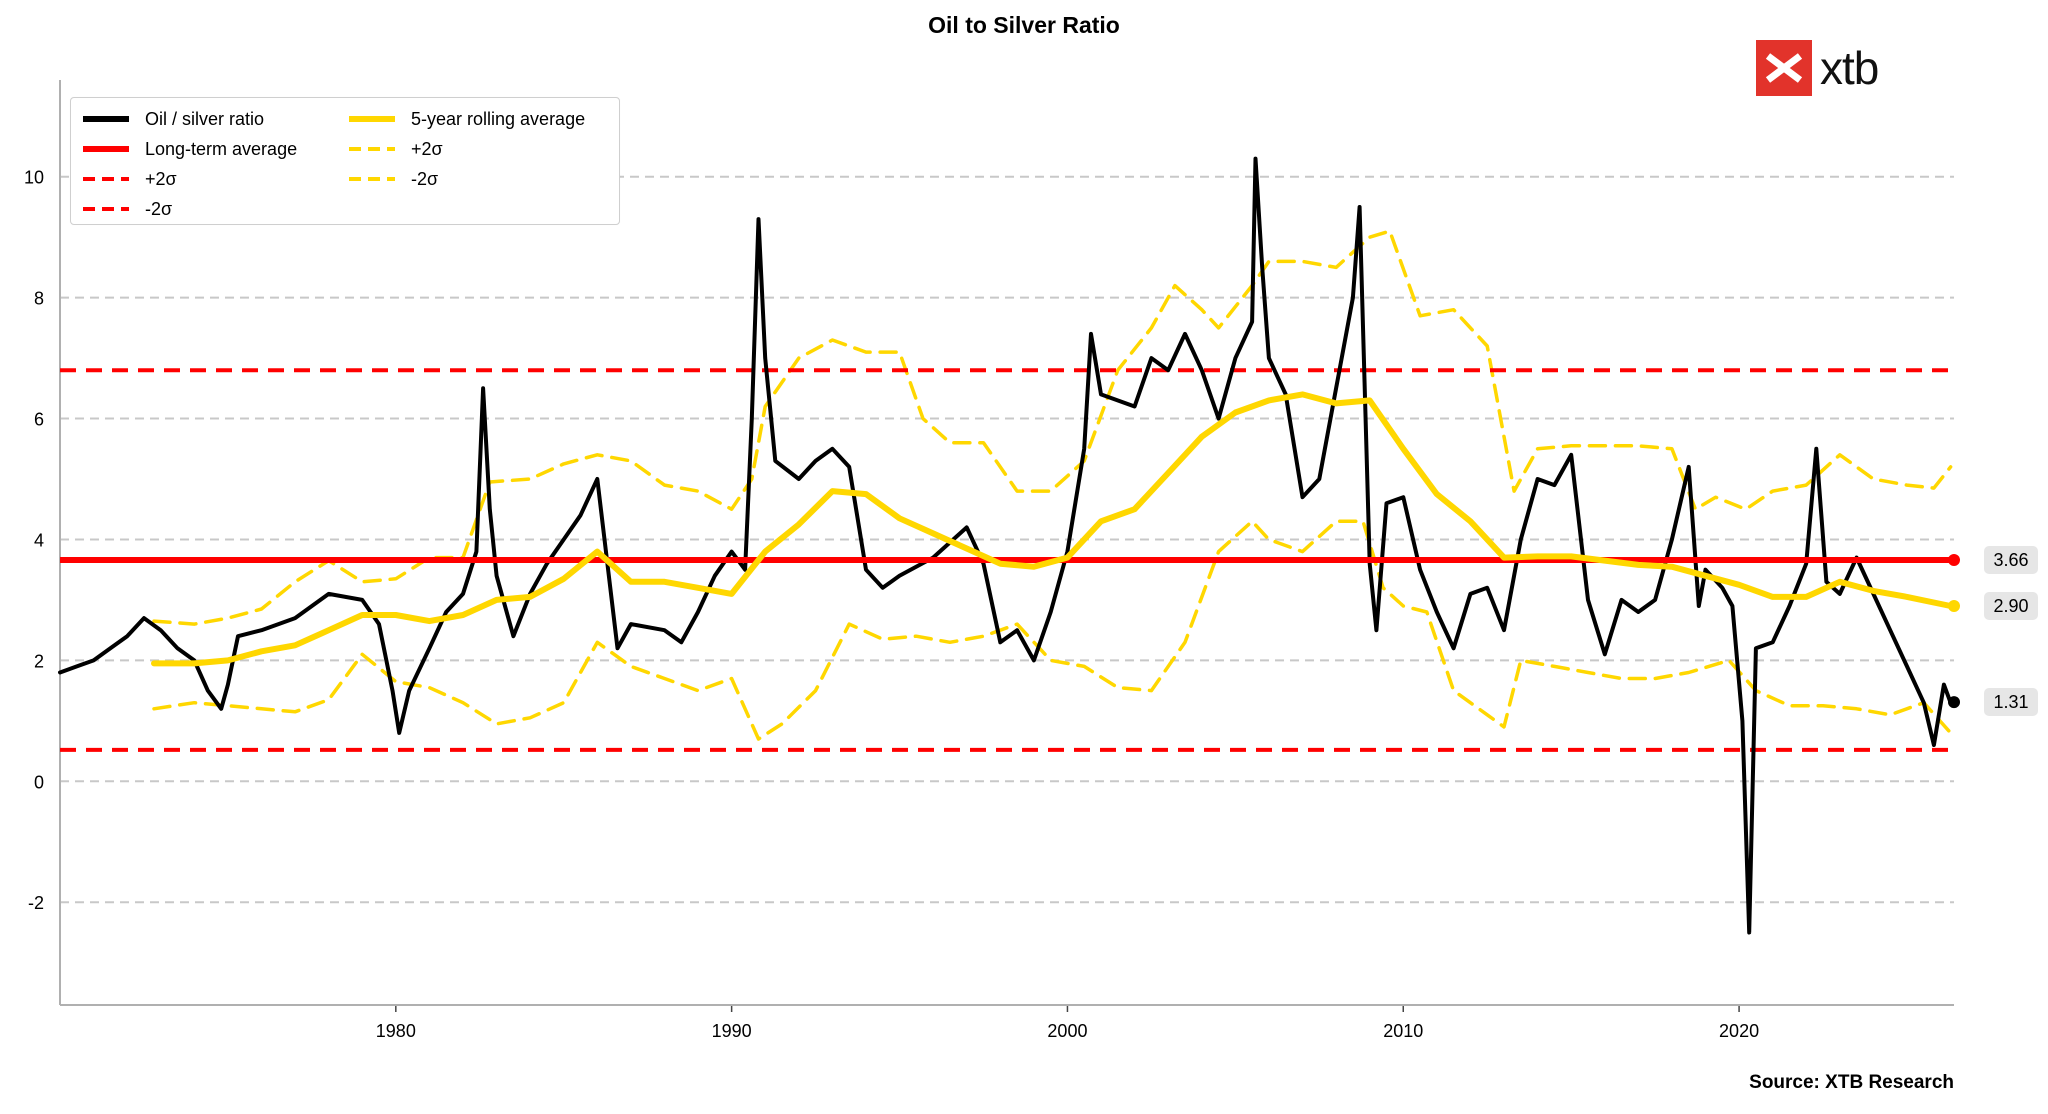  I want to click on legend-label: Oil / silver ratio, so click(205, 118).